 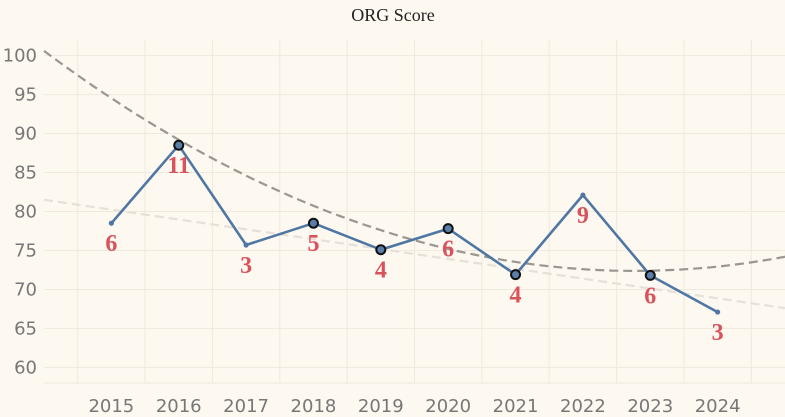 I want to click on chart-title: ORG Score, so click(x=393, y=15).